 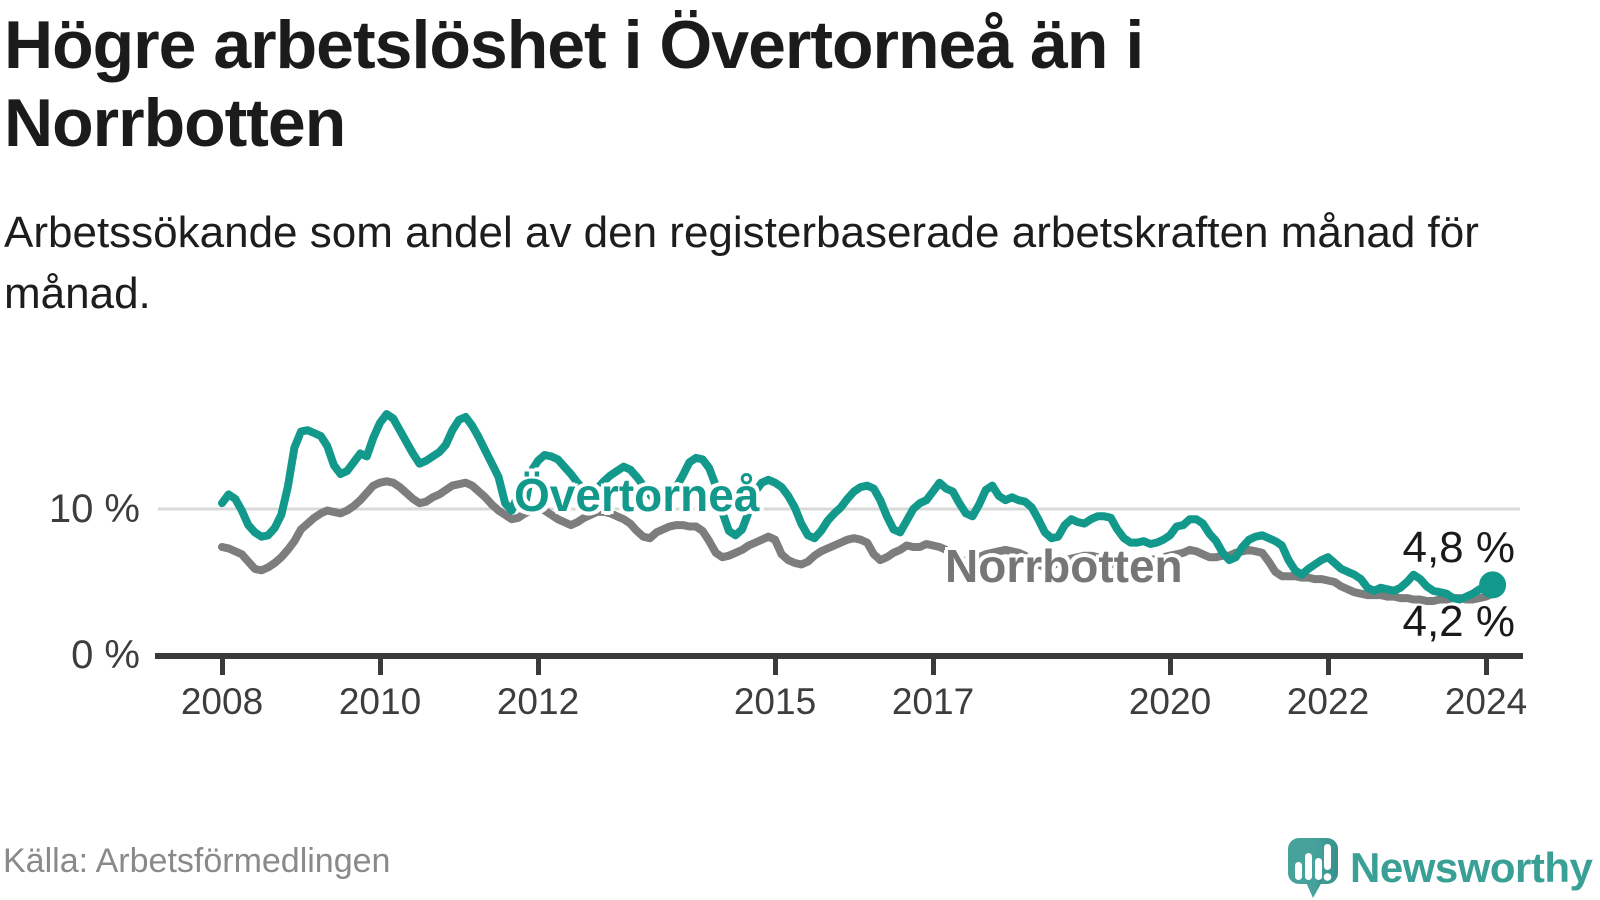 I want to click on logo-exclamation-bar, so click(x=1327, y=857).